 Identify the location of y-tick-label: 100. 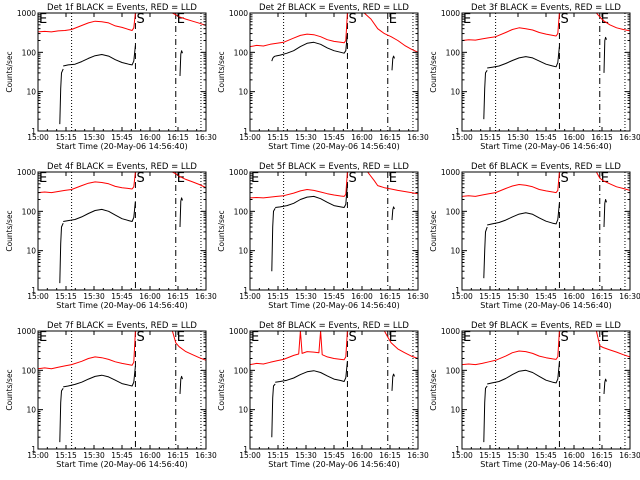
(29, 370).